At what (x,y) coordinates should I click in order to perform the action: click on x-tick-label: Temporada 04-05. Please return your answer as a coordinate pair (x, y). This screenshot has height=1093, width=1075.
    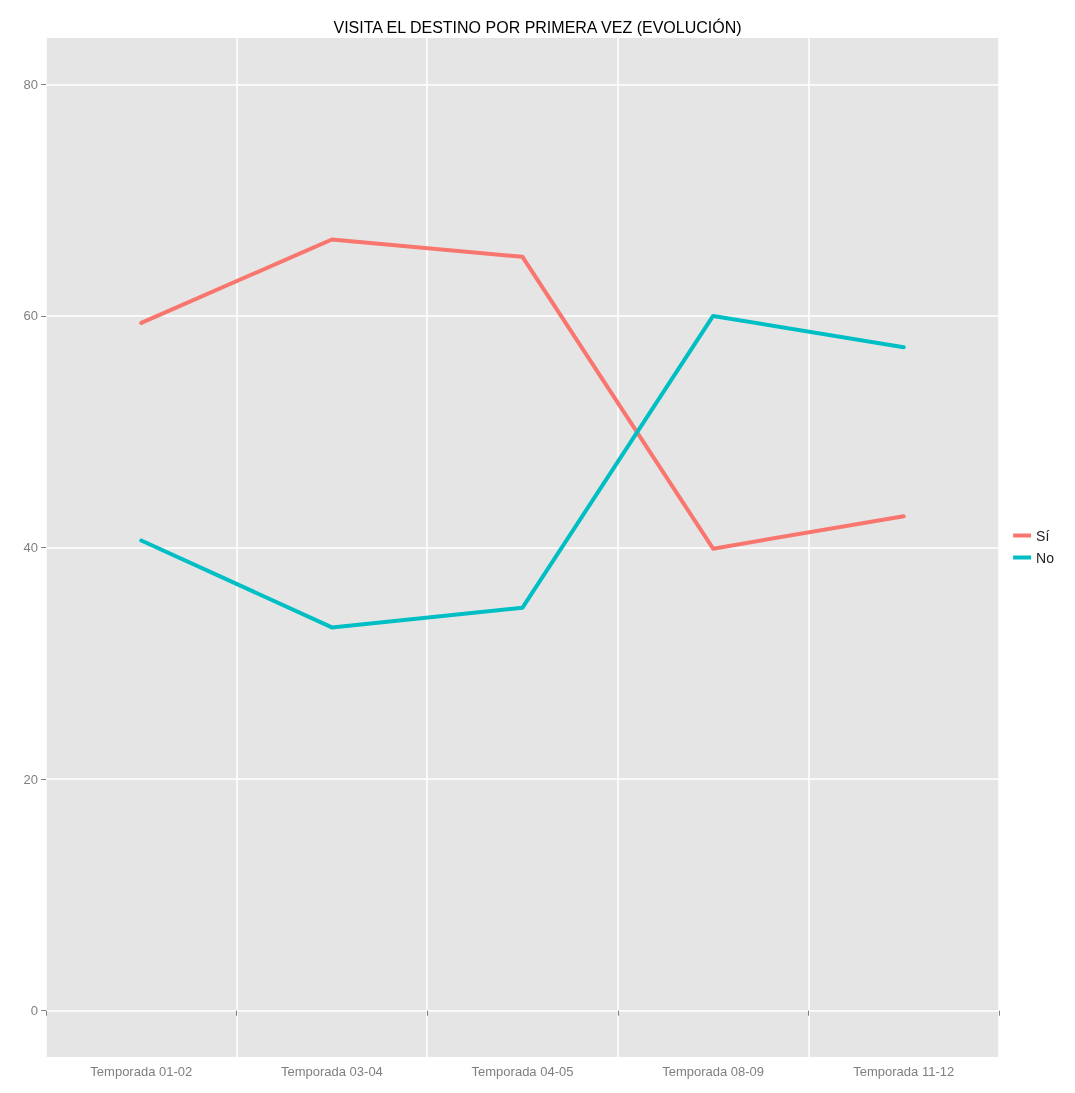
    Looking at the image, I should click on (522, 1071).